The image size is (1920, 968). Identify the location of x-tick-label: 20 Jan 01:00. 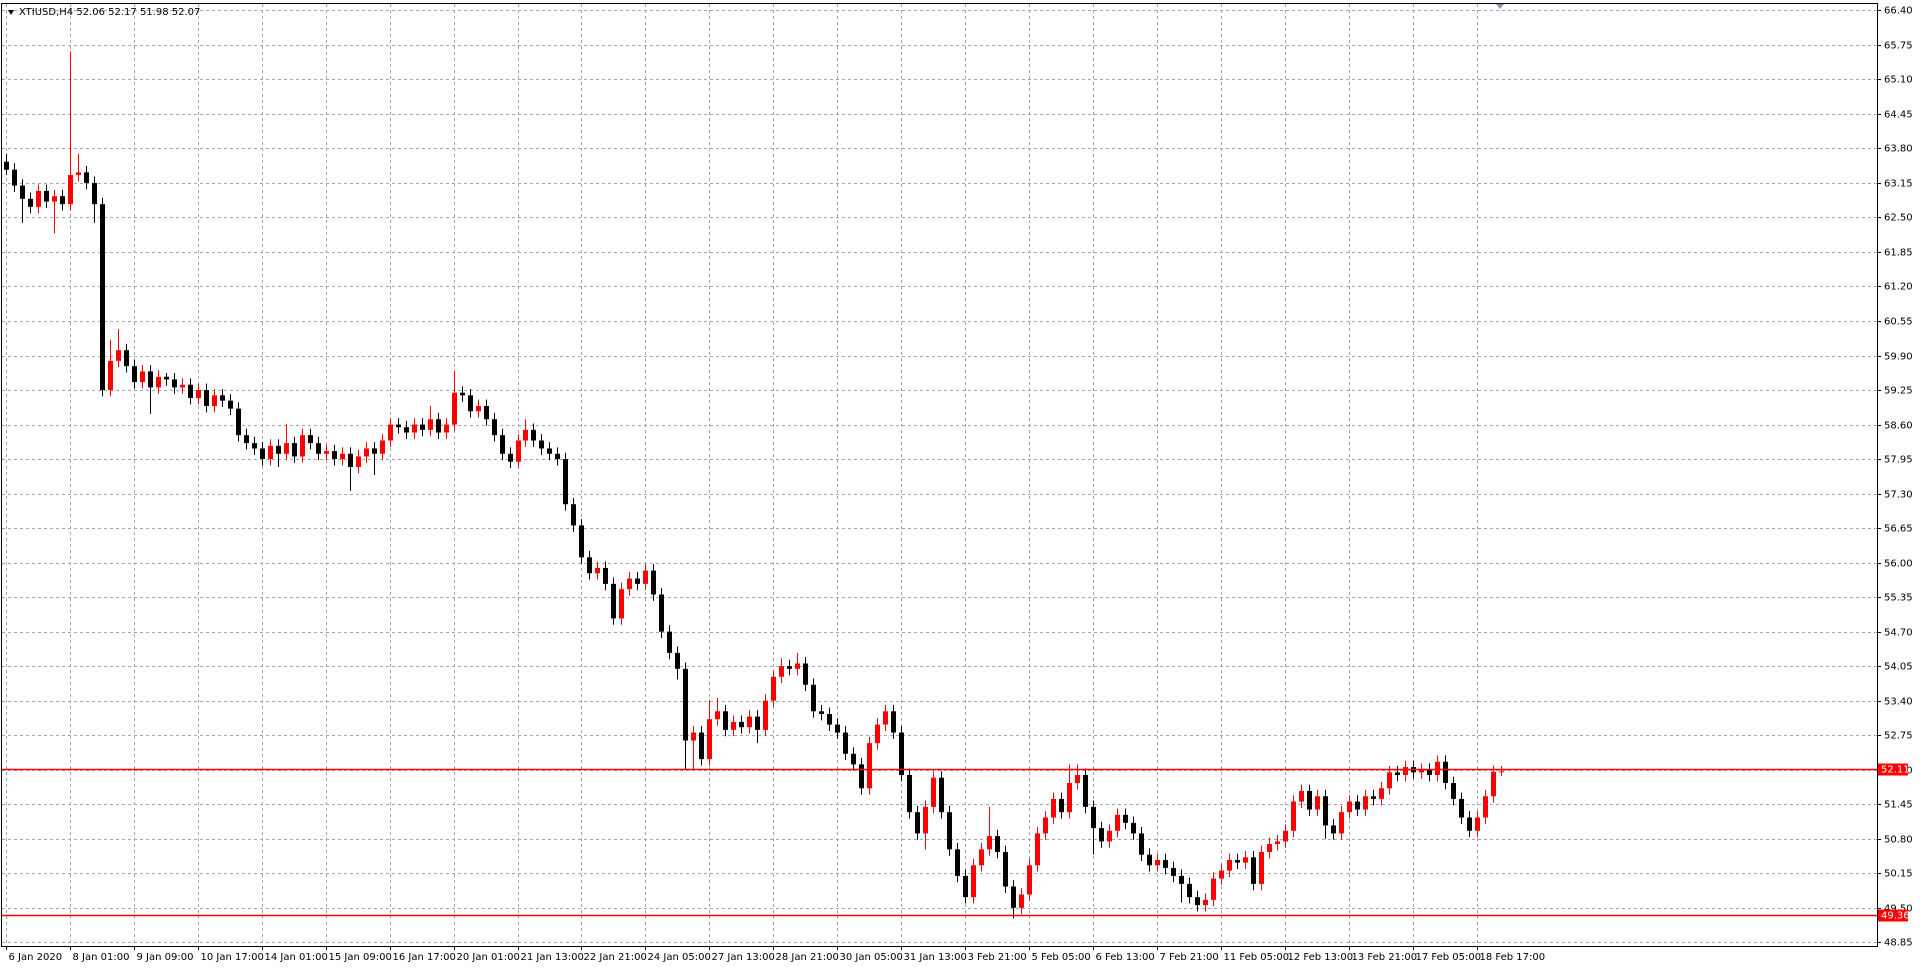
(488, 957).